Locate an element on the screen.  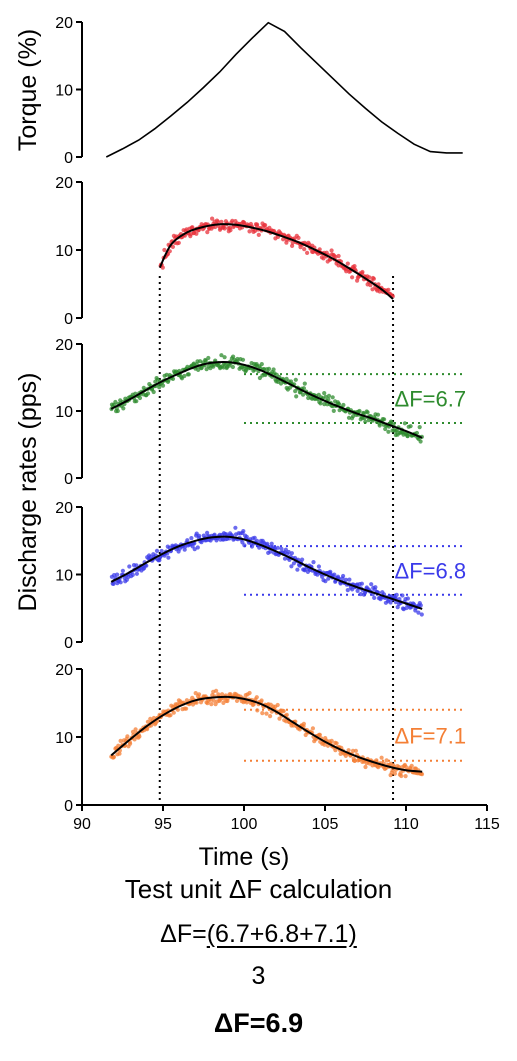
formula-prefix: ΔF= is located at coordinates (183, 934).